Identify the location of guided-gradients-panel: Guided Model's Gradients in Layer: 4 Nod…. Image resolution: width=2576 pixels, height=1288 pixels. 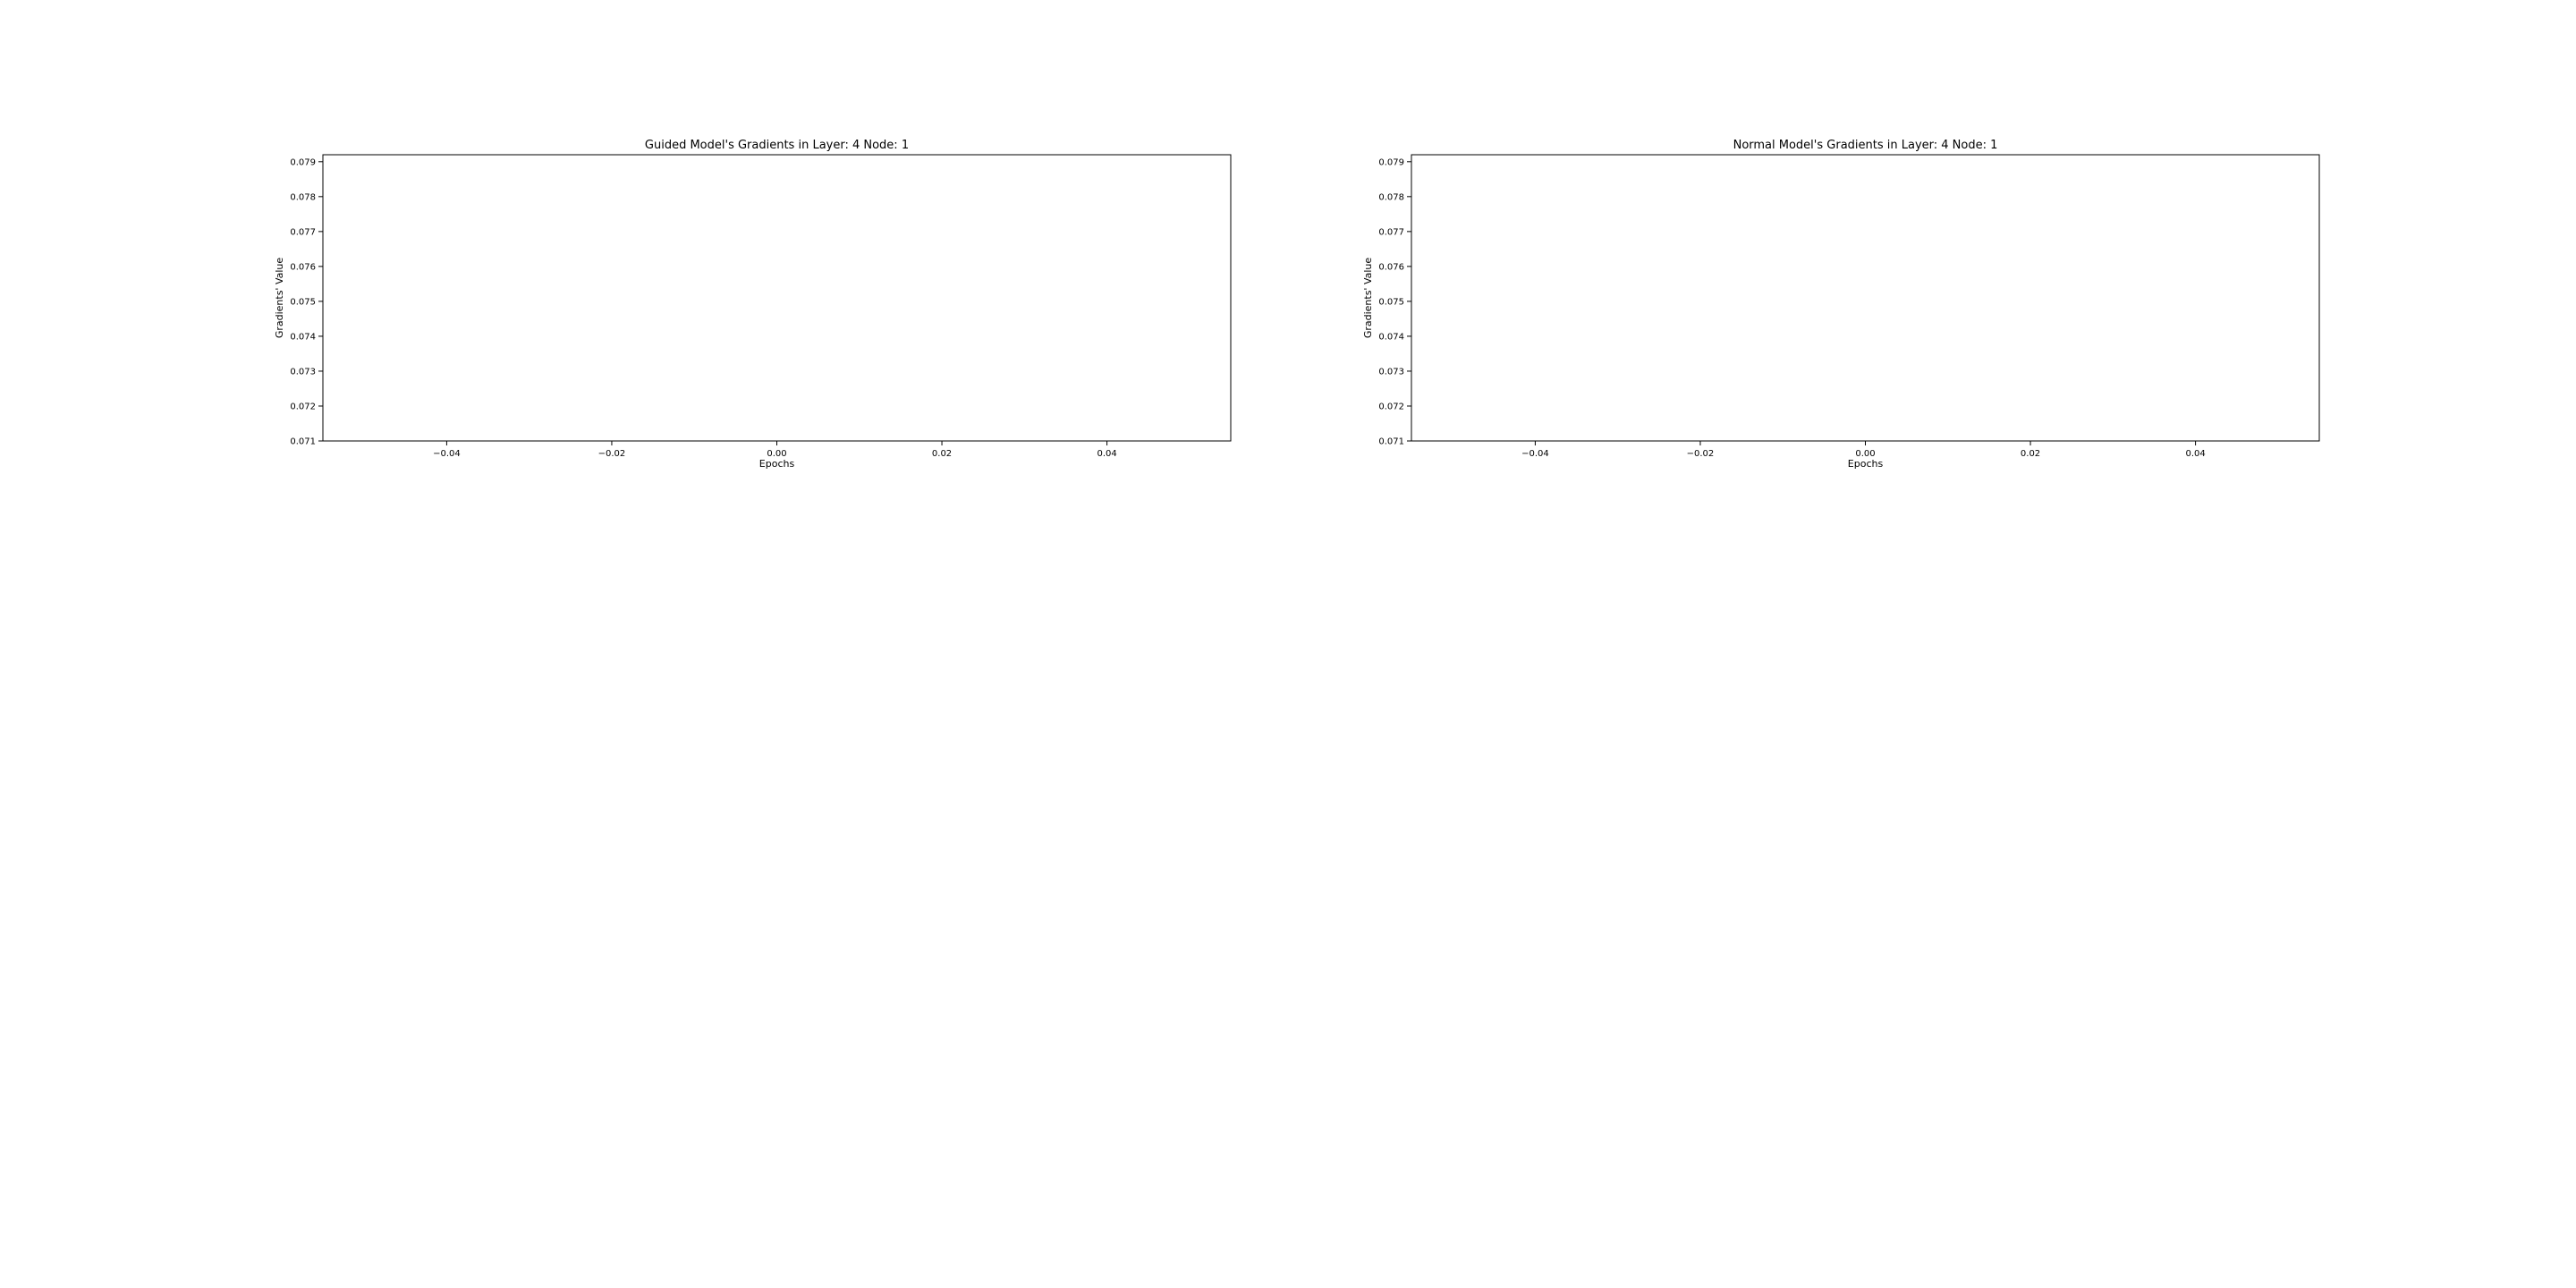
(753, 304).